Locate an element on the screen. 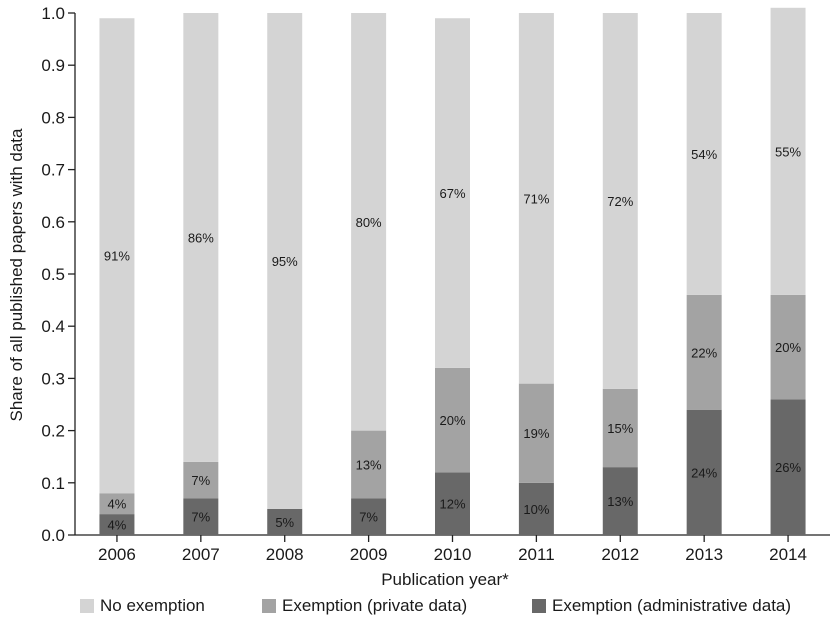 The width and height of the screenshot is (840, 631). bar-segment-2012-s0 is located at coordinates (620, 501).